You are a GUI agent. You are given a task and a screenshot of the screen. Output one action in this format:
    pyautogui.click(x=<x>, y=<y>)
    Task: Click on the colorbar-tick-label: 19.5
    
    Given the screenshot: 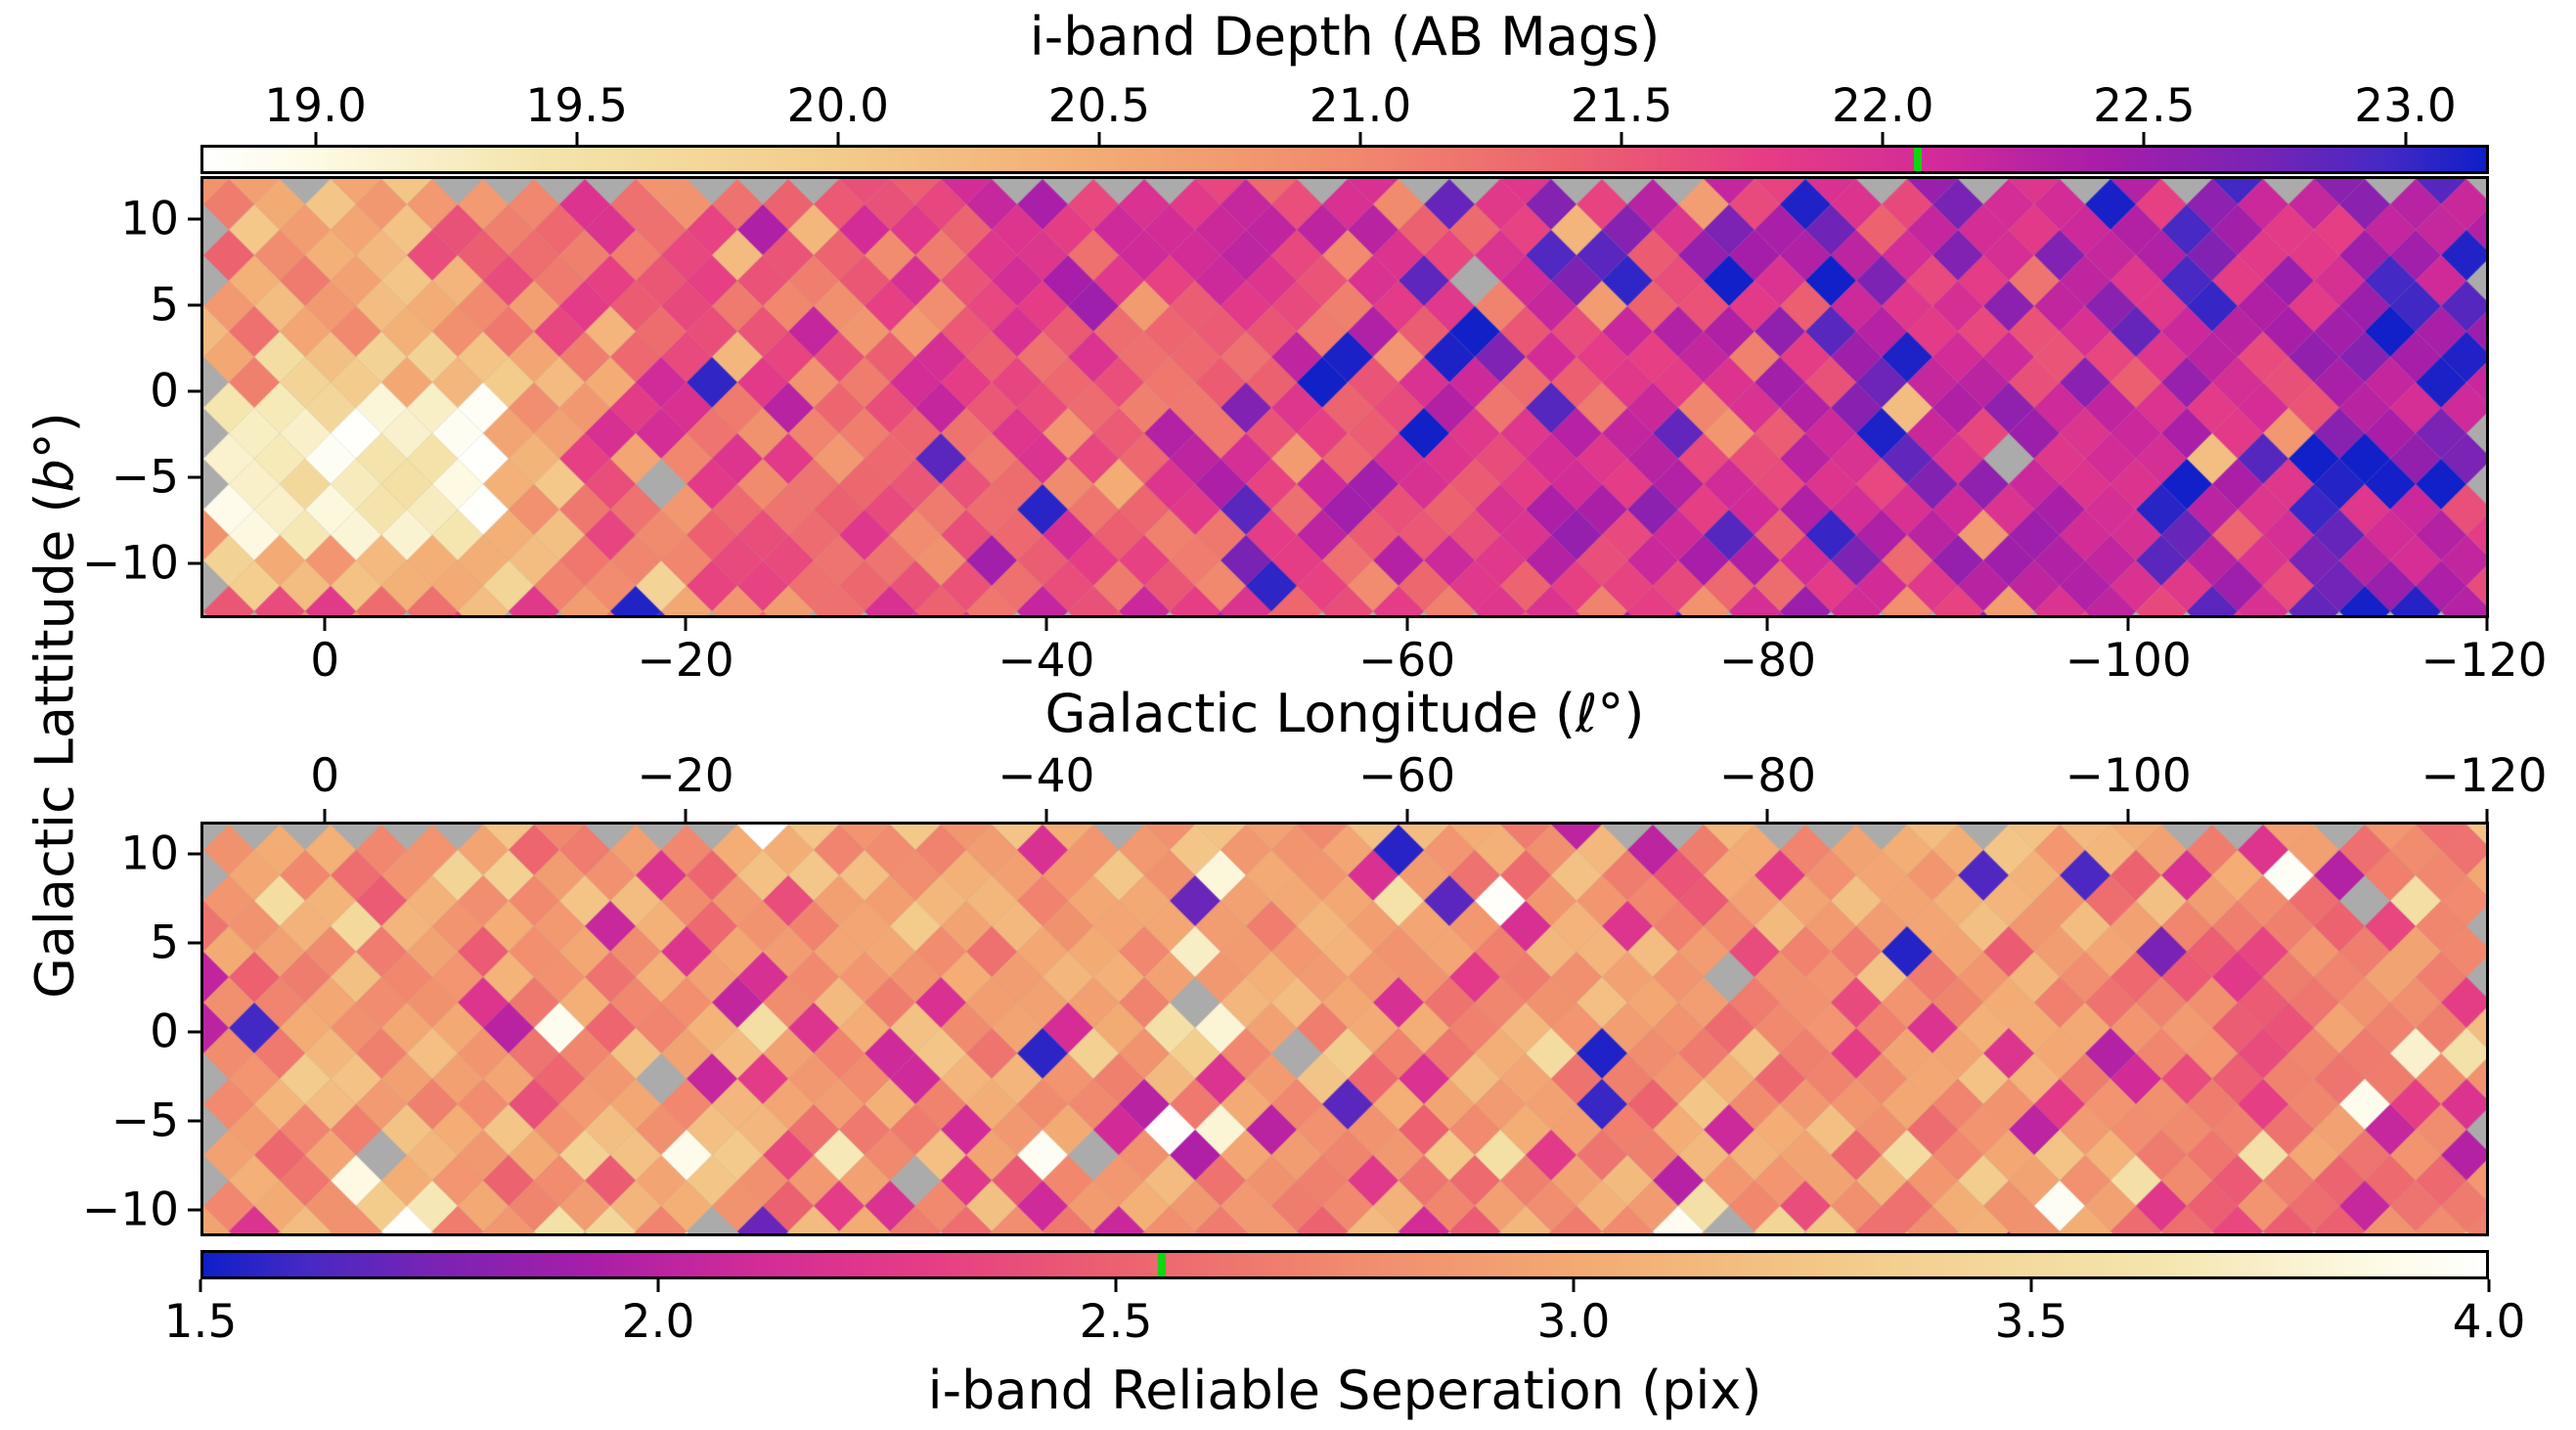 What is the action you would take?
    pyautogui.click(x=576, y=106)
    